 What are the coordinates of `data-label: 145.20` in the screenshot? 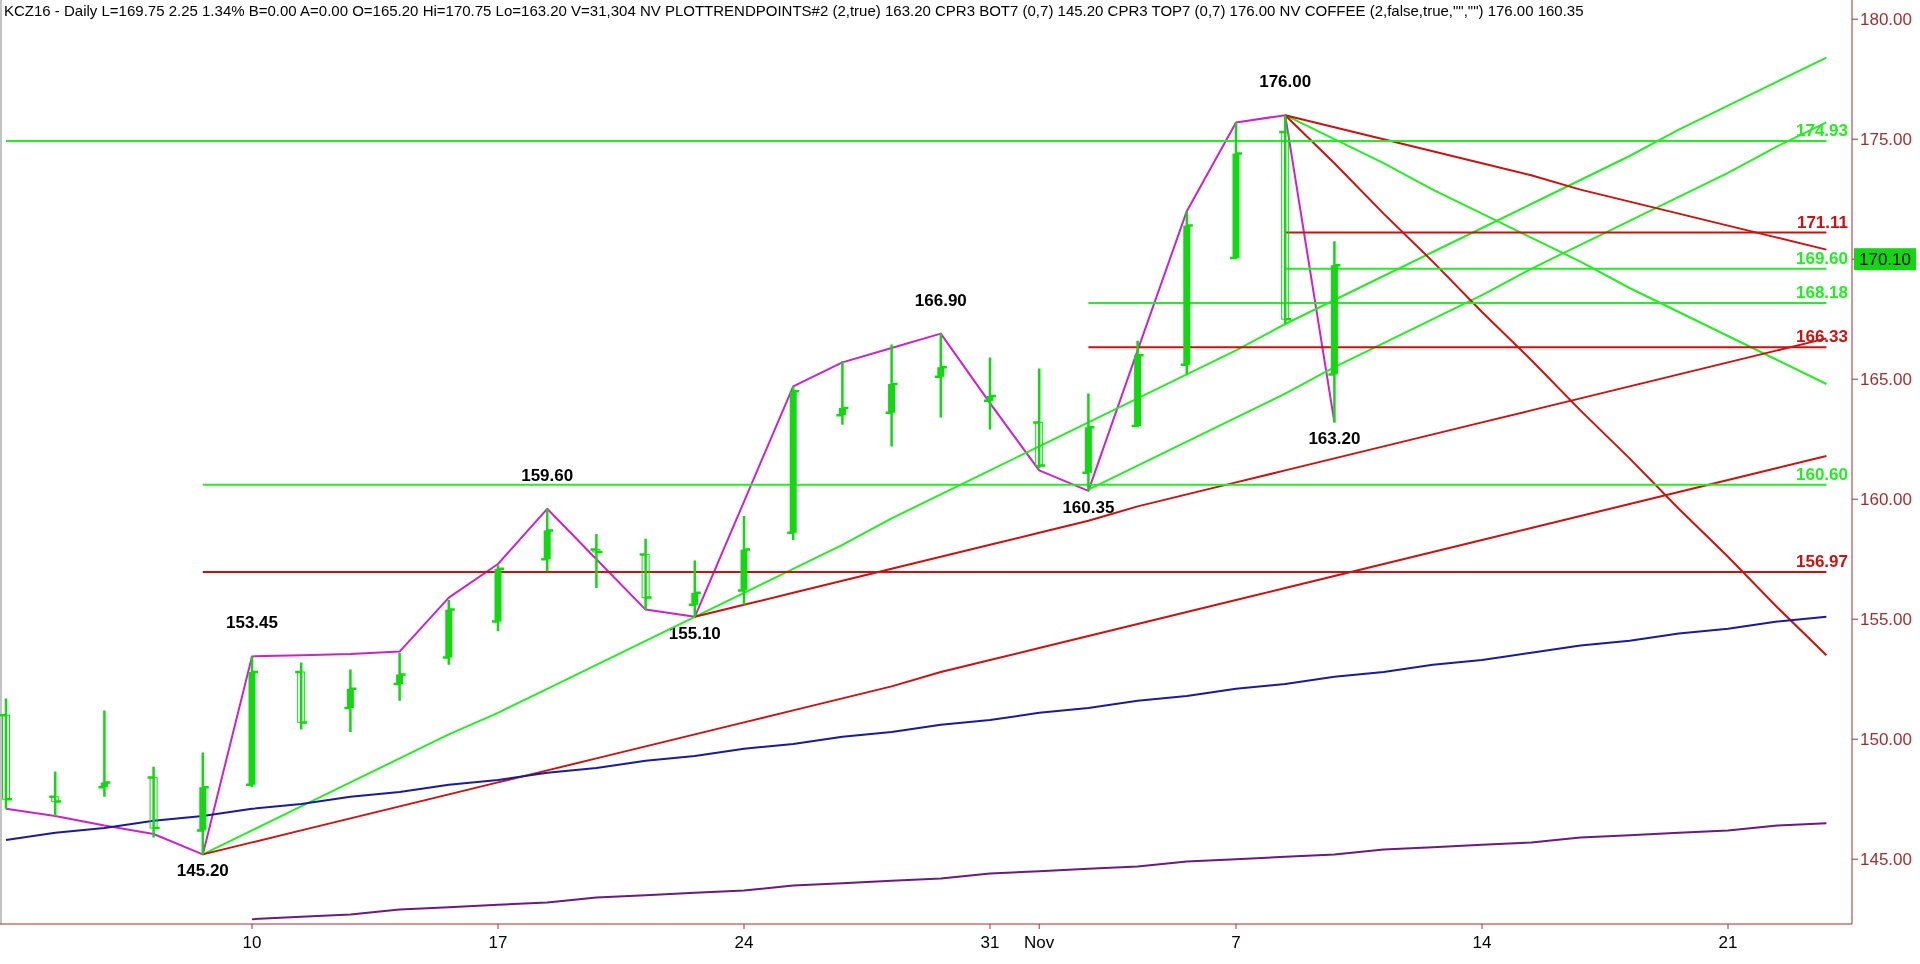 It's located at (202, 871).